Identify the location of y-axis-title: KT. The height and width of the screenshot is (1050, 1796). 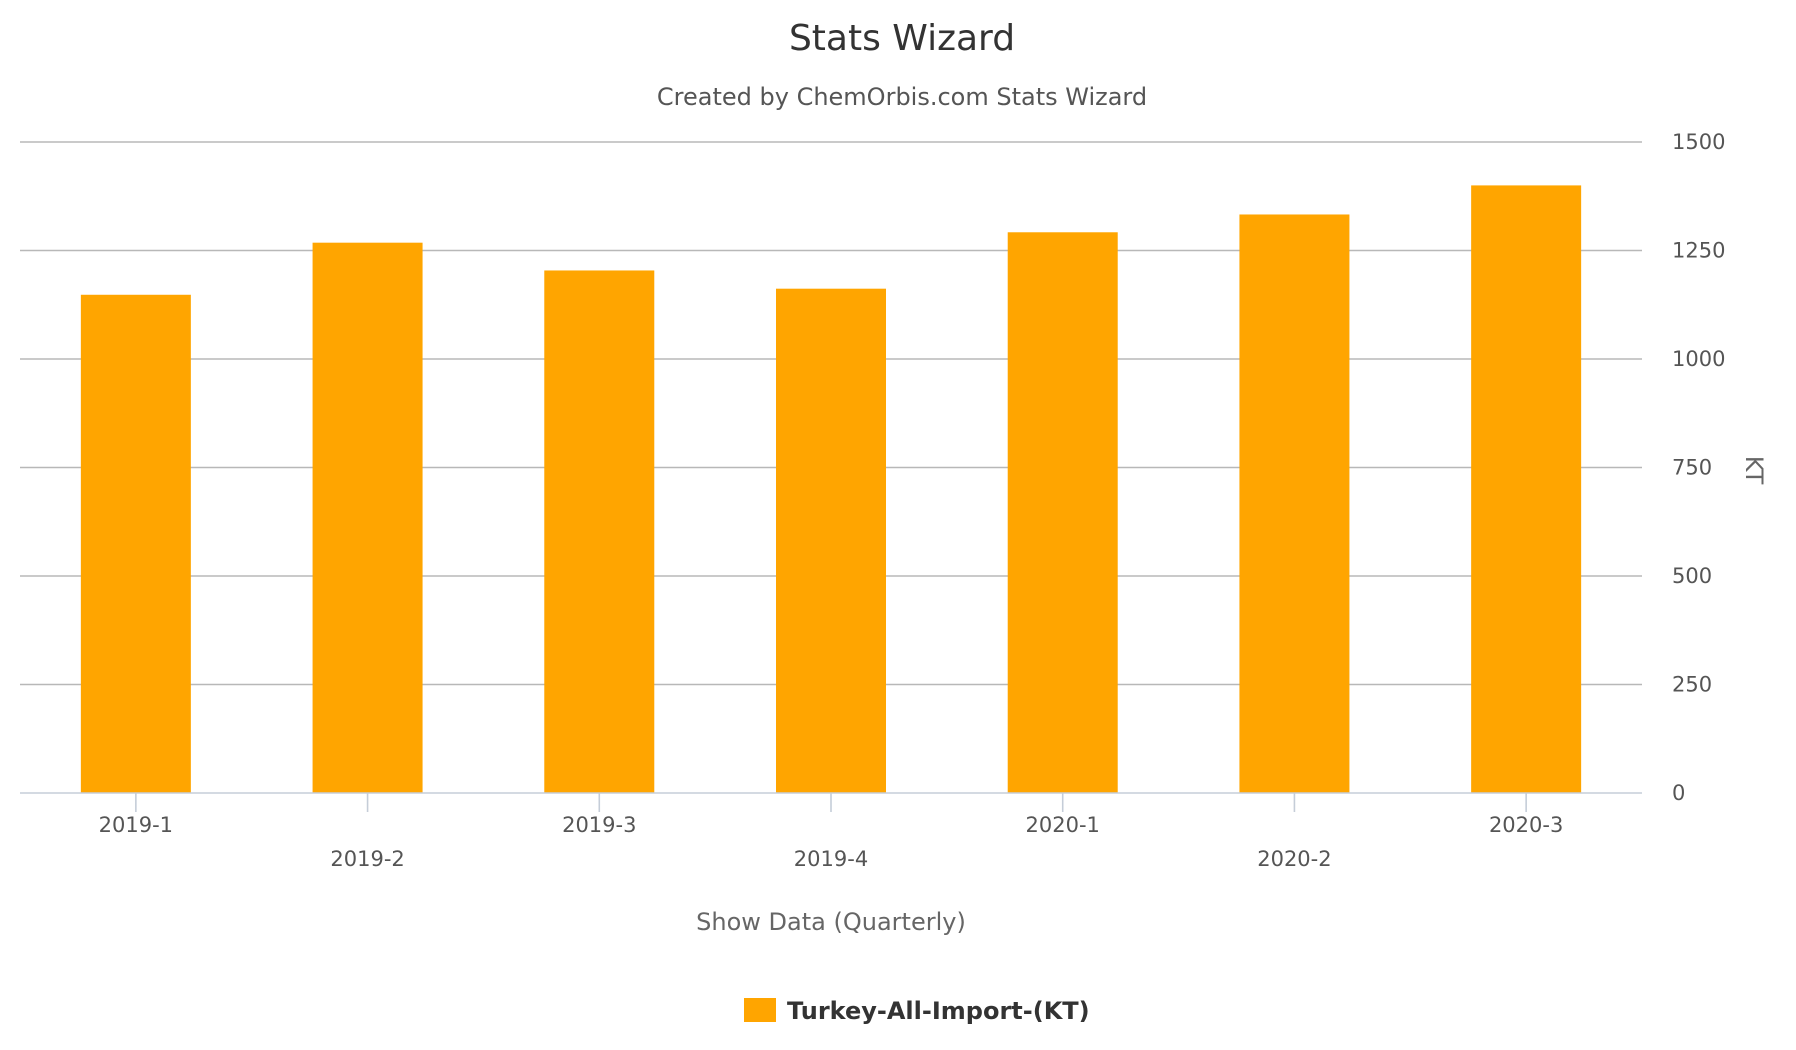
(1754, 470).